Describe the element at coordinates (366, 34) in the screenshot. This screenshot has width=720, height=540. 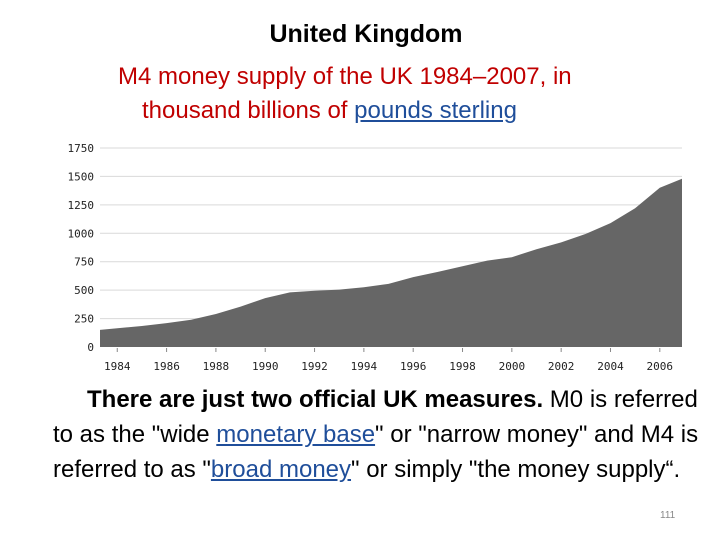
I see `slide-title: United Kingdom` at that location.